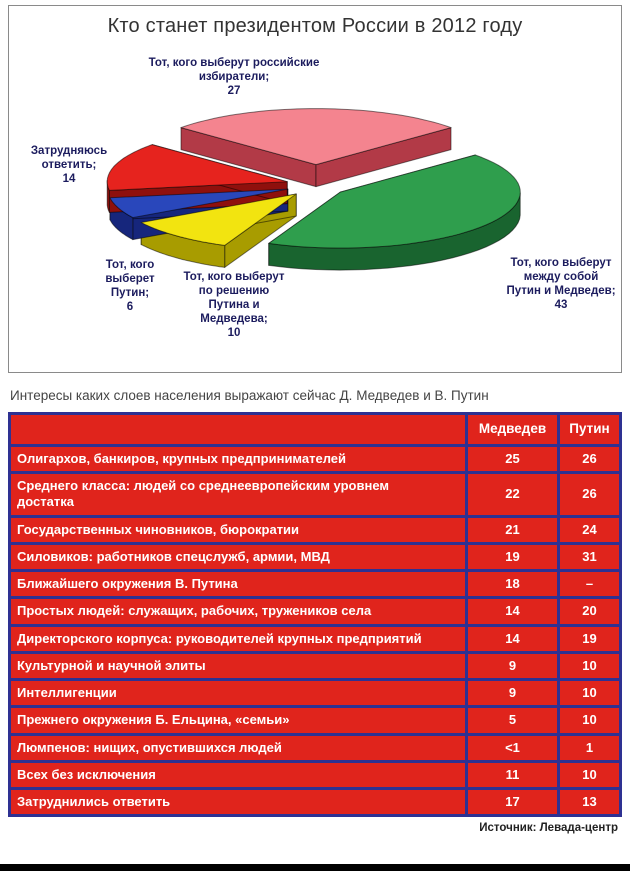 The width and height of the screenshot is (630, 871). What do you see at coordinates (69, 179) in the screenshot?
I see `pie-label-value: 14` at bounding box center [69, 179].